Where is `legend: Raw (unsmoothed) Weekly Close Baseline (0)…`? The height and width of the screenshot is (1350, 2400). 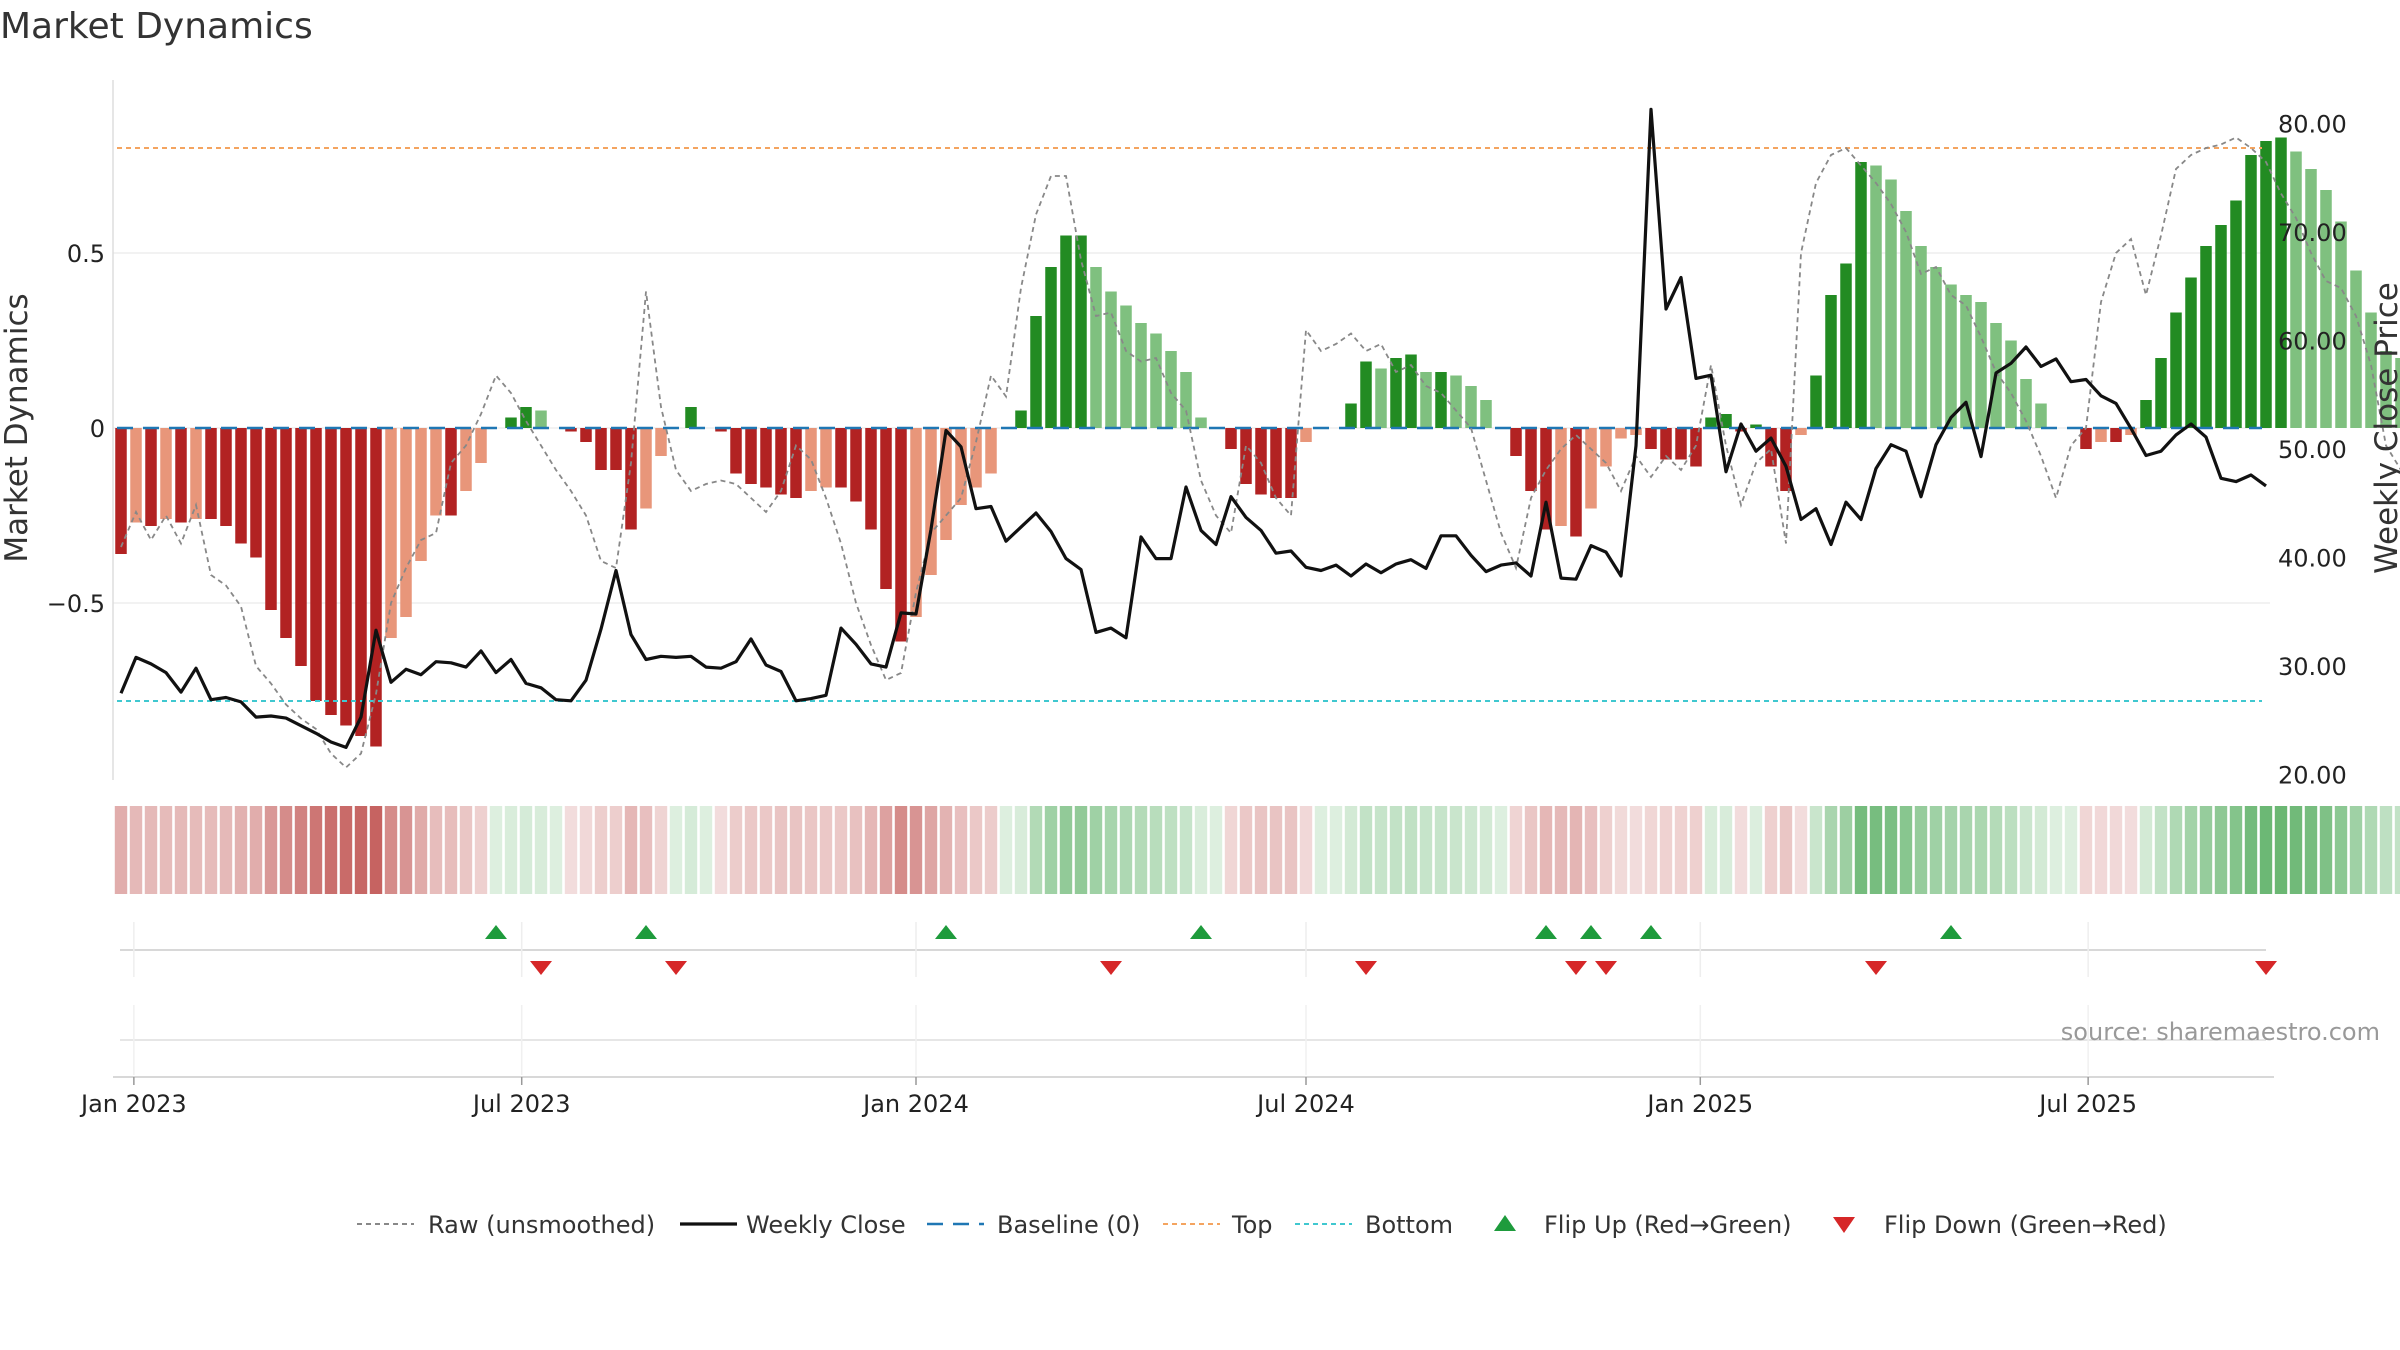
legend: Raw (unsmoothed) Weekly Close Baseline (0)… is located at coordinates (1262, 1225).